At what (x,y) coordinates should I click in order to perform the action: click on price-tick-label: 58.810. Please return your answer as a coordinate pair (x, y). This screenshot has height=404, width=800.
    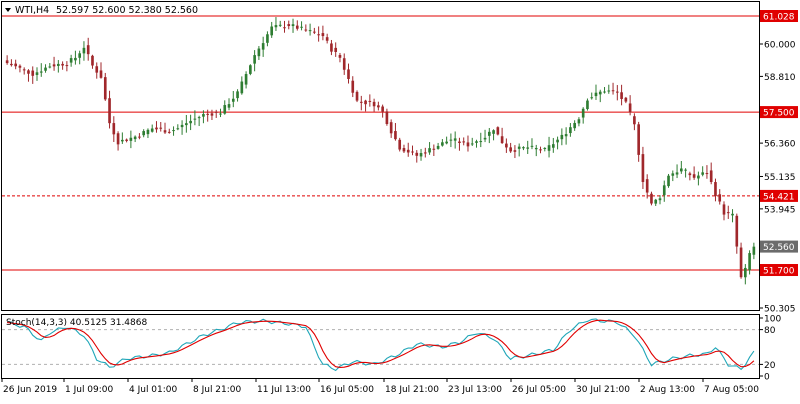
    Looking at the image, I should click on (780, 78).